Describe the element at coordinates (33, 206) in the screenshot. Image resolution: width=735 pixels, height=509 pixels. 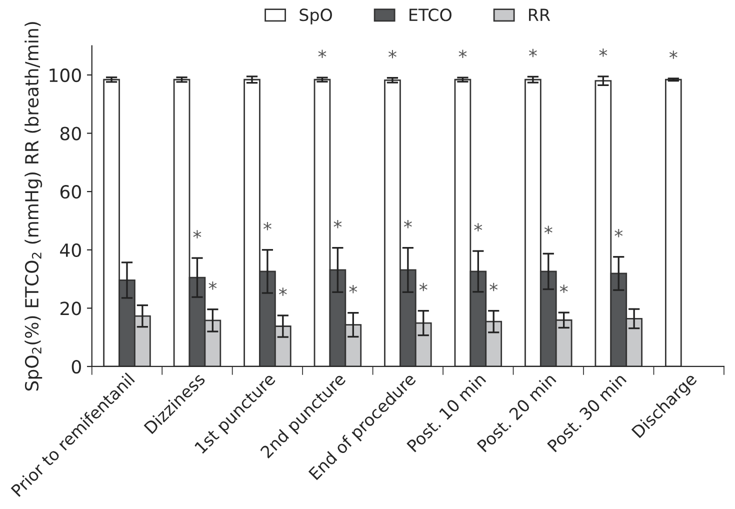
I see `y-axis-title: SpO$_{2}$(%) ETCO$_{2}$ (mmHg) RR (breath/min)` at that location.